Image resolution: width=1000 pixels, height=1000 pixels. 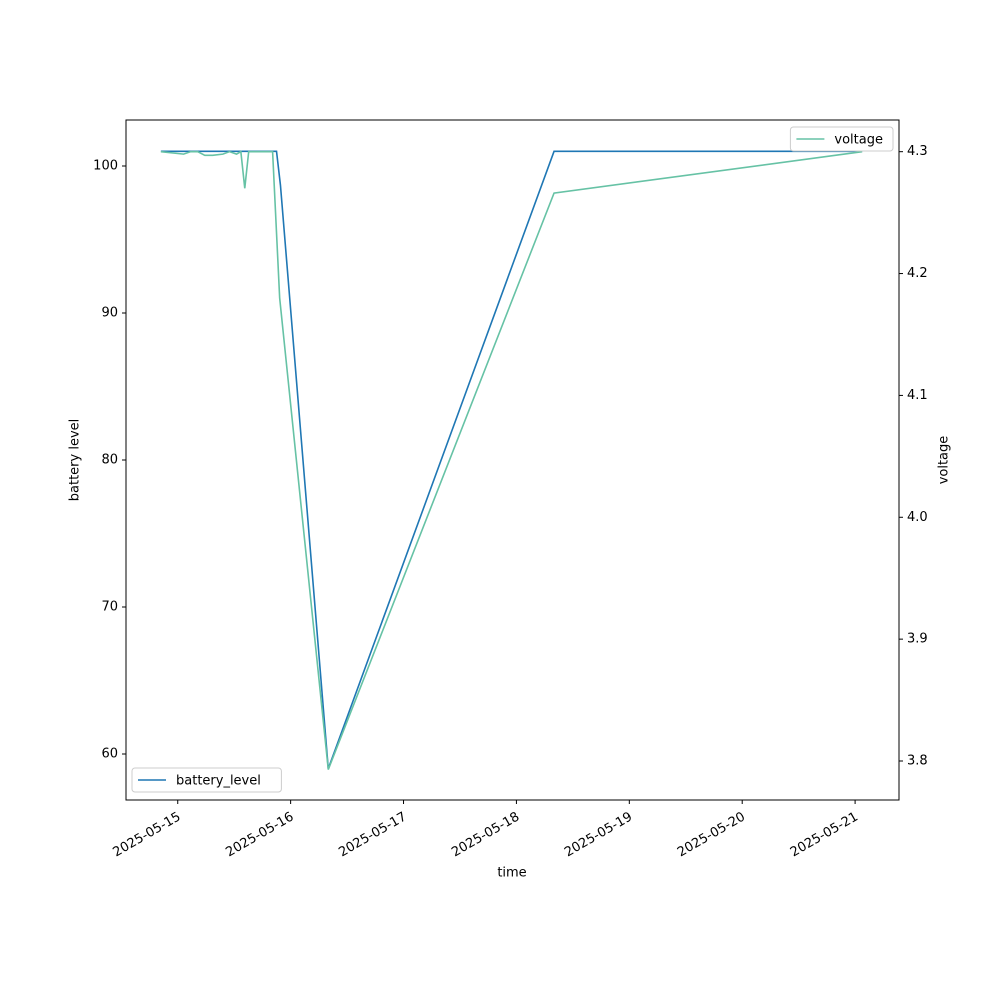 I want to click on x-tick-label: 2025-05-19, so click(x=598, y=835).